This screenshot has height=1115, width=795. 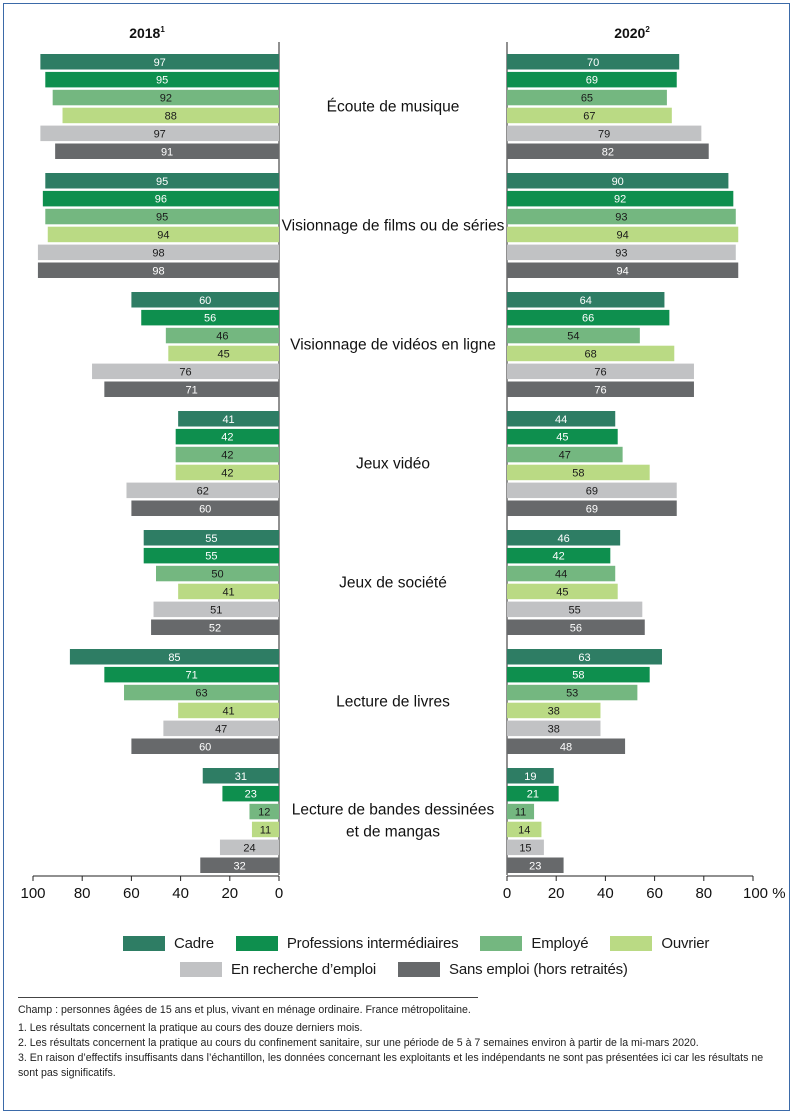 I want to click on bar-label-2018: 88, so click(x=171, y=116).